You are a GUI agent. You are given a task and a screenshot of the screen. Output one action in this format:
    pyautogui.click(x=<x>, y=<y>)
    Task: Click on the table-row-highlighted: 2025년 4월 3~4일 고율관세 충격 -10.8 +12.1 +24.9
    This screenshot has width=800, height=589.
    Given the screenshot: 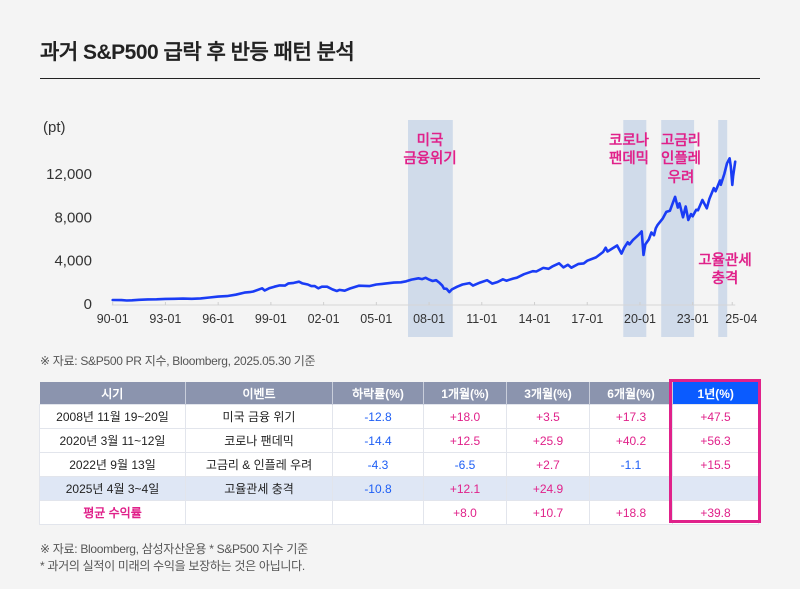 What is the action you would take?
    pyautogui.click(x=399, y=488)
    